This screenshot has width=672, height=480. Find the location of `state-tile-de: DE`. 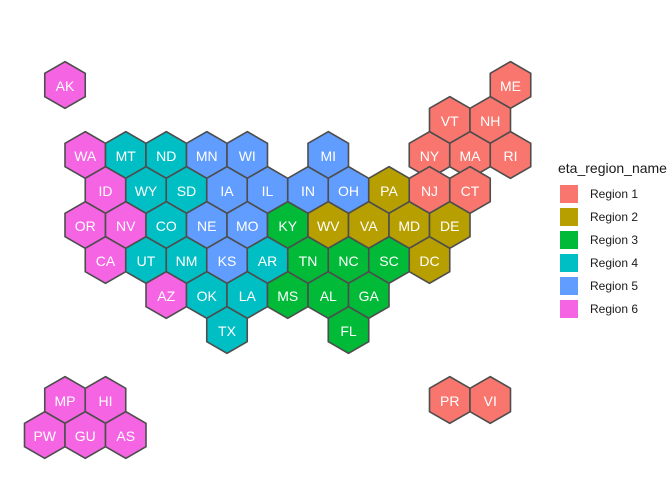

state-tile-de: DE is located at coordinates (449, 225).